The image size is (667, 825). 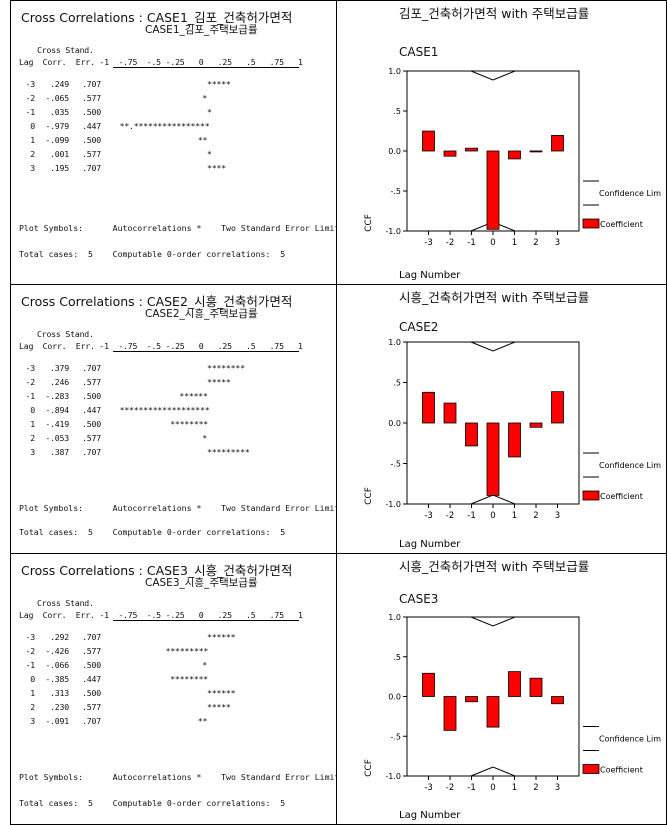 What do you see at coordinates (221, 637) in the screenshot?
I see `cc-row-stars: ******` at bounding box center [221, 637].